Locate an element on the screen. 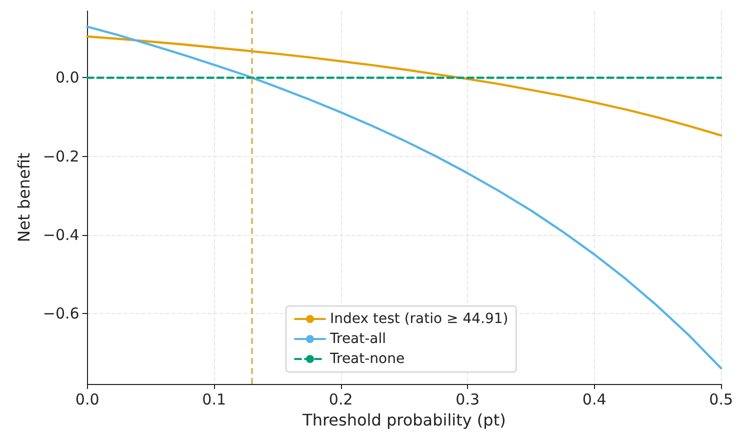  x-tick-label: 0.1 is located at coordinates (214, 399).